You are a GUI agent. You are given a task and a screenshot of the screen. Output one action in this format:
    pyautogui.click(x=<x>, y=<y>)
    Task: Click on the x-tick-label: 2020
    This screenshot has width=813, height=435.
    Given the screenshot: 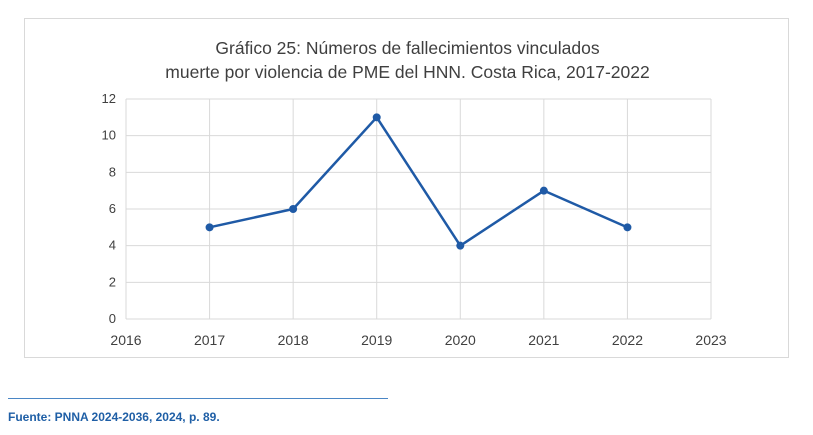 What is the action you would take?
    pyautogui.click(x=460, y=340)
    